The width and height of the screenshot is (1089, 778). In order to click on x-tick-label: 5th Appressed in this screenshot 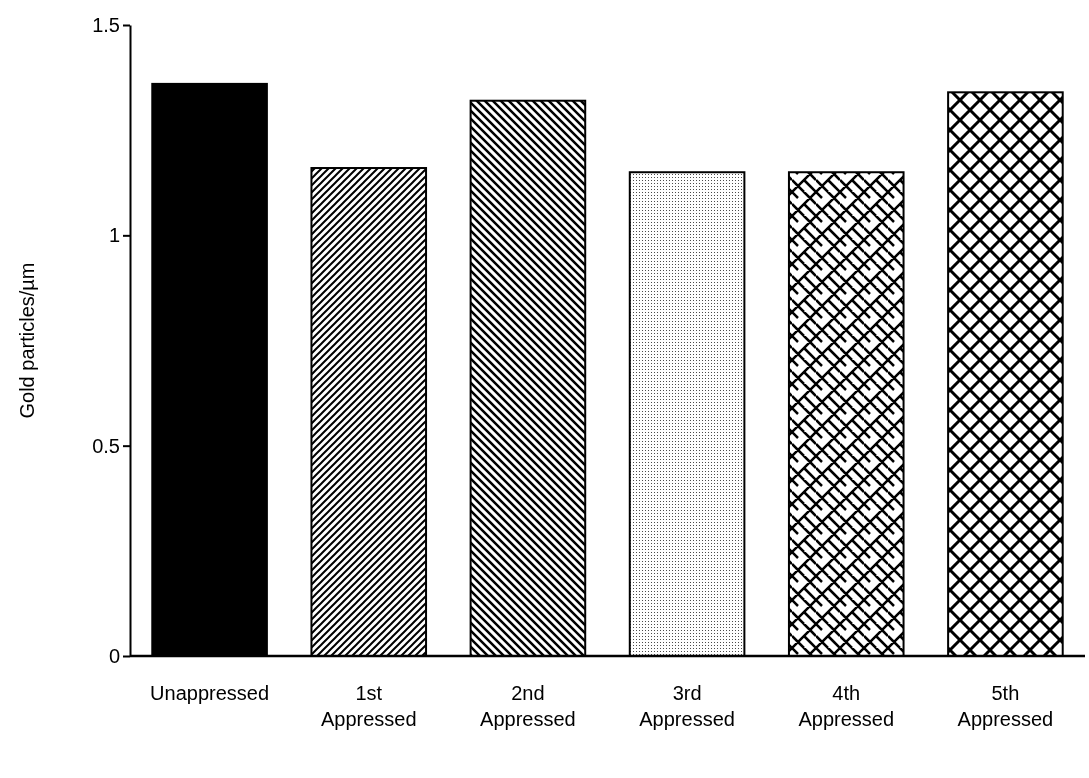, I will do `click(1005, 706)`.